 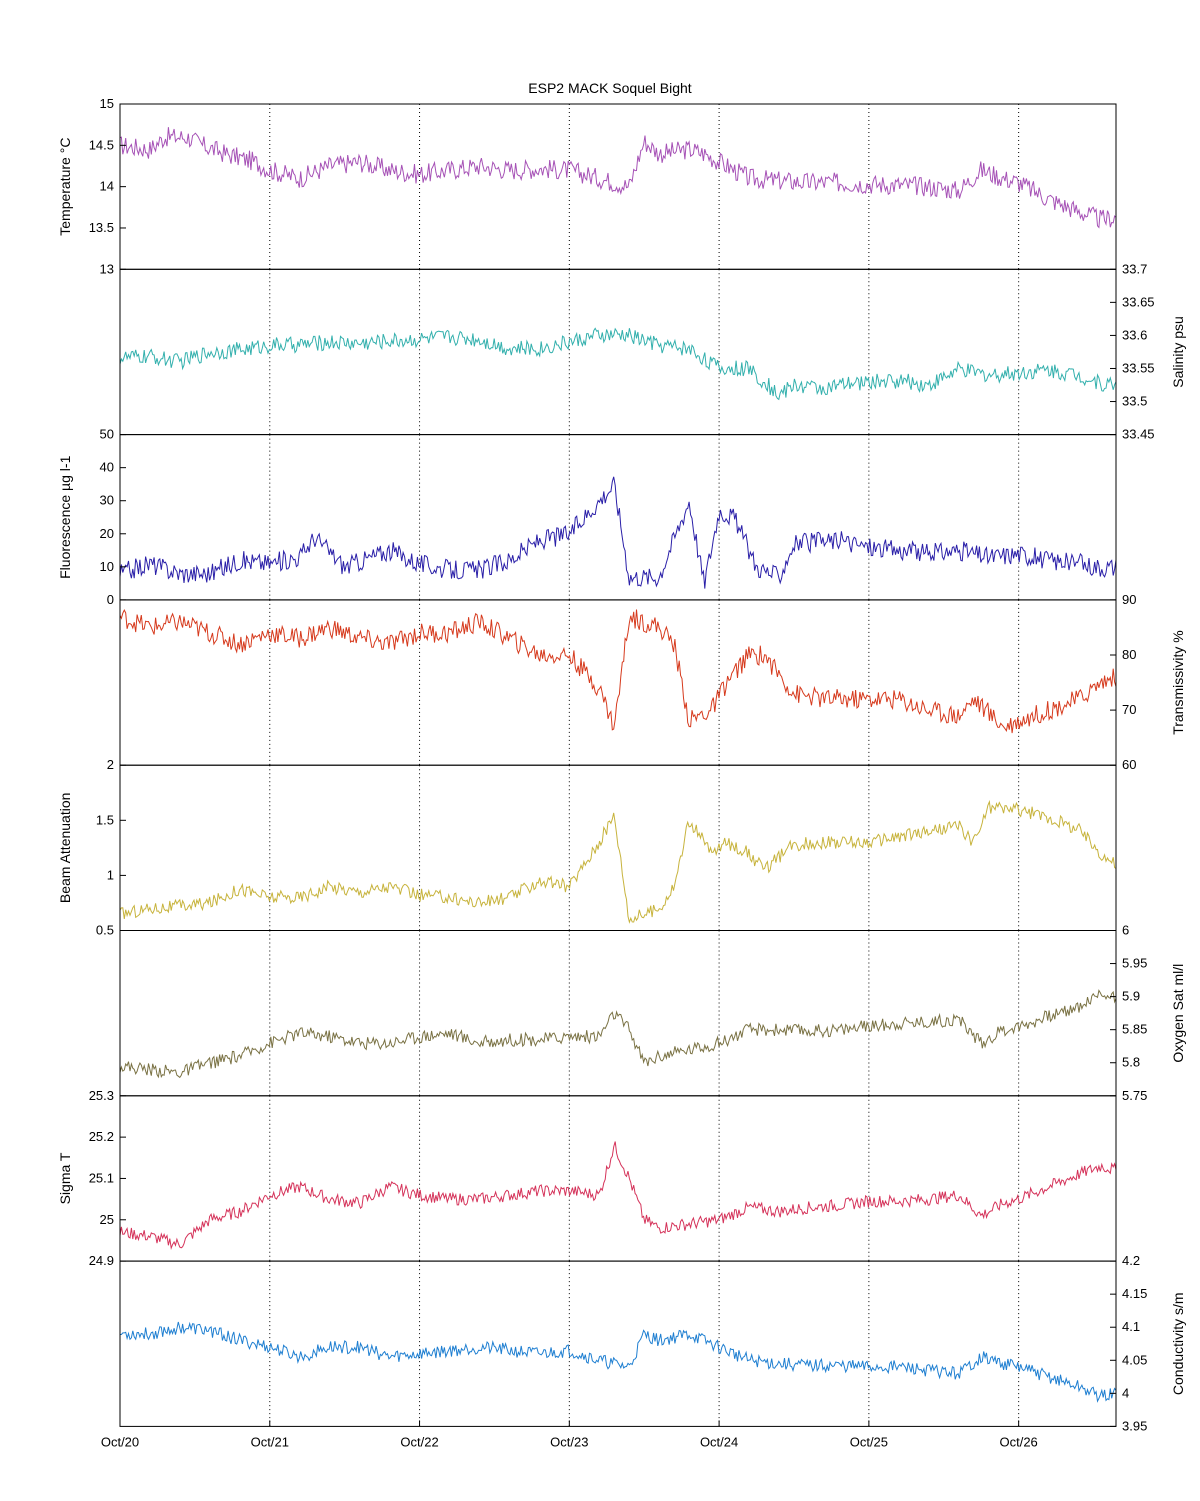 What do you see at coordinates (618, 861) in the screenshot?
I see `series-line-beam-attenuation` at bounding box center [618, 861].